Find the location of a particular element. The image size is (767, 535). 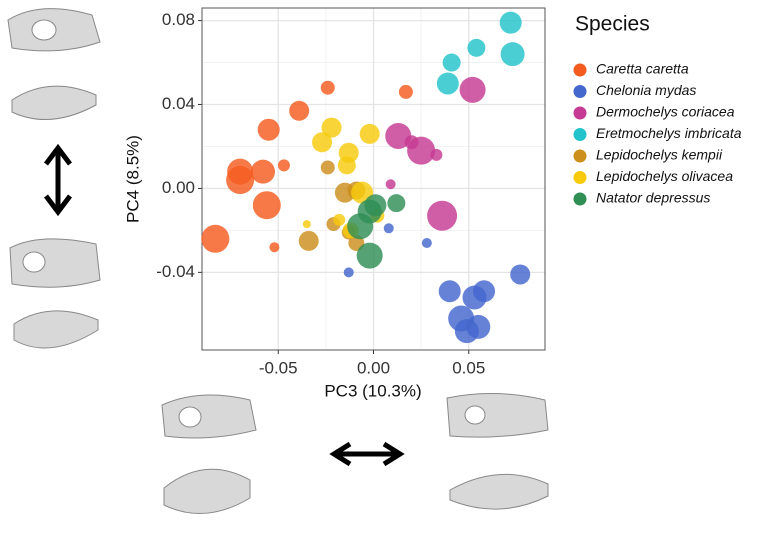

x-tick-label: -0.05 is located at coordinates (278, 367).